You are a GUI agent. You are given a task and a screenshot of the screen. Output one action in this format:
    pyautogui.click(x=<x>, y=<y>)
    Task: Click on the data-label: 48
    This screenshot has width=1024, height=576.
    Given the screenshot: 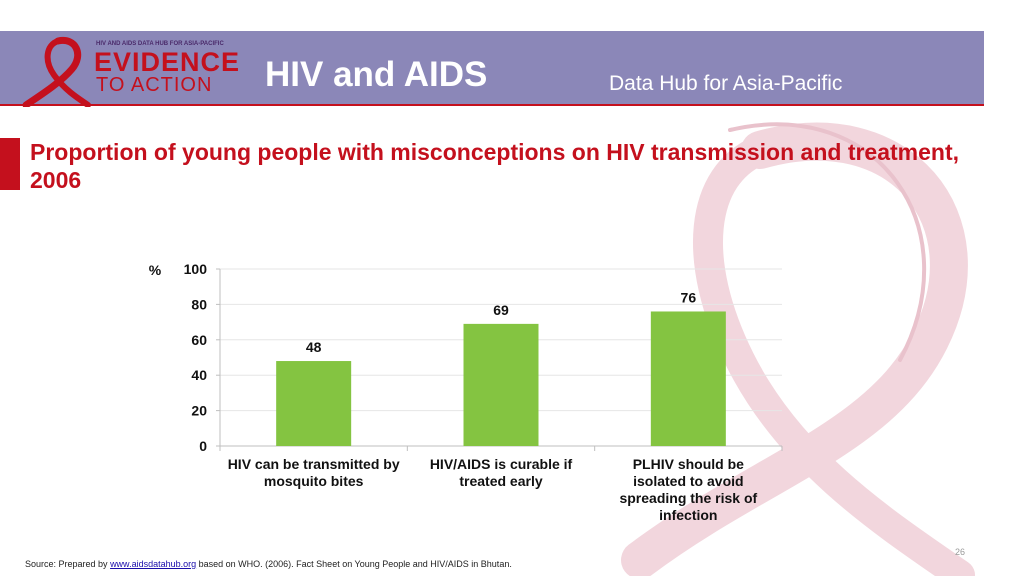 What is the action you would take?
    pyautogui.click(x=314, y=347)
    